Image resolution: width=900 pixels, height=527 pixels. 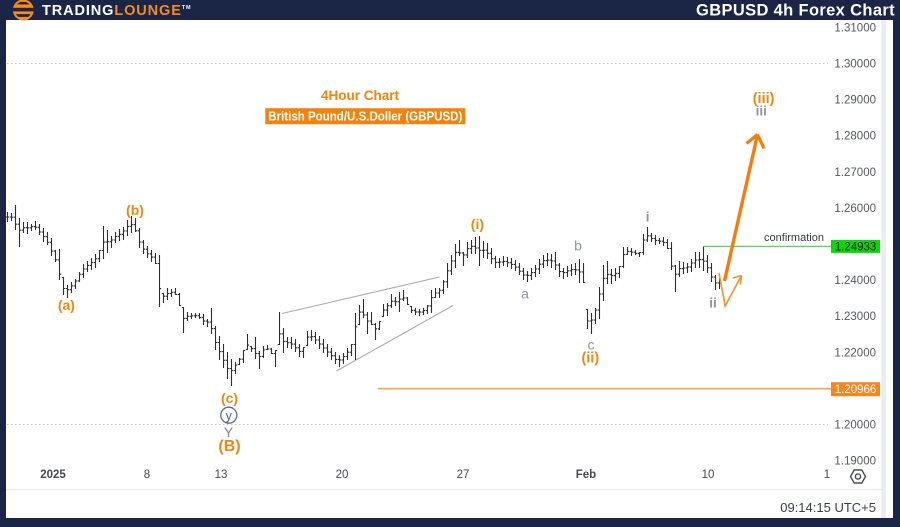 I want to click on svg-text: 1.19000, so click(x=855, y=462).